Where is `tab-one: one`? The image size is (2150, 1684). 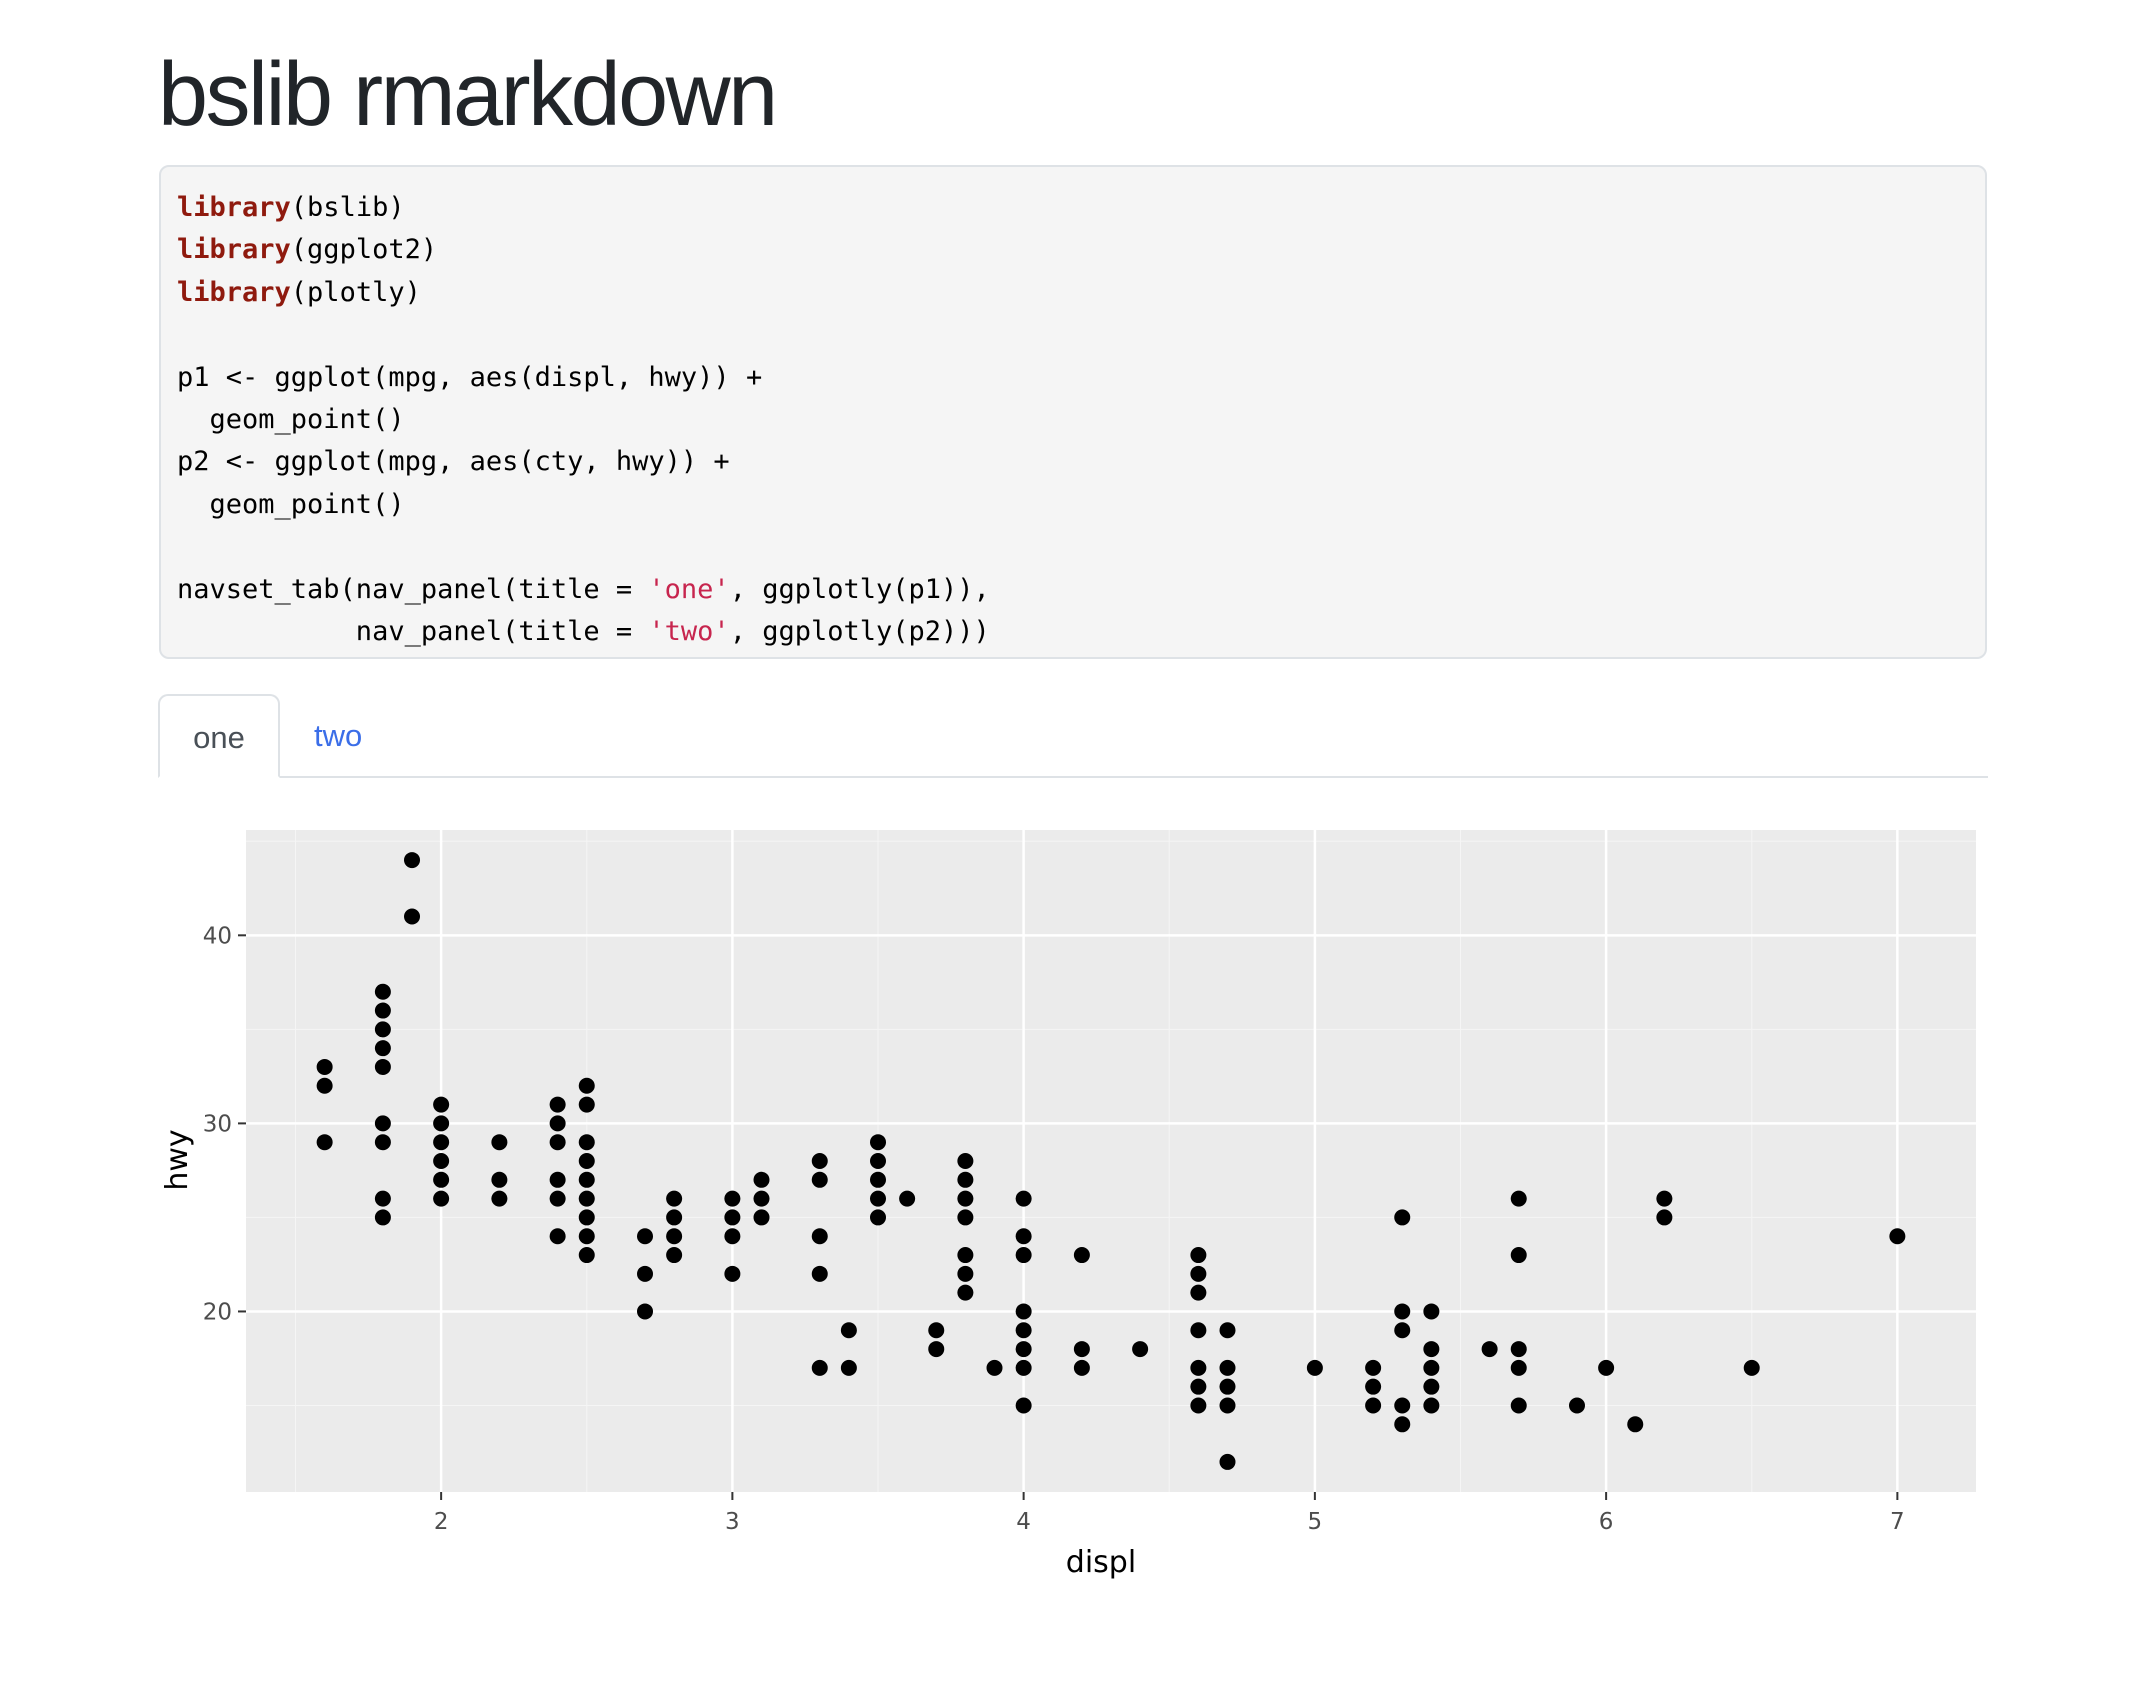
tab-one: one is located at coordinates (219, 736).